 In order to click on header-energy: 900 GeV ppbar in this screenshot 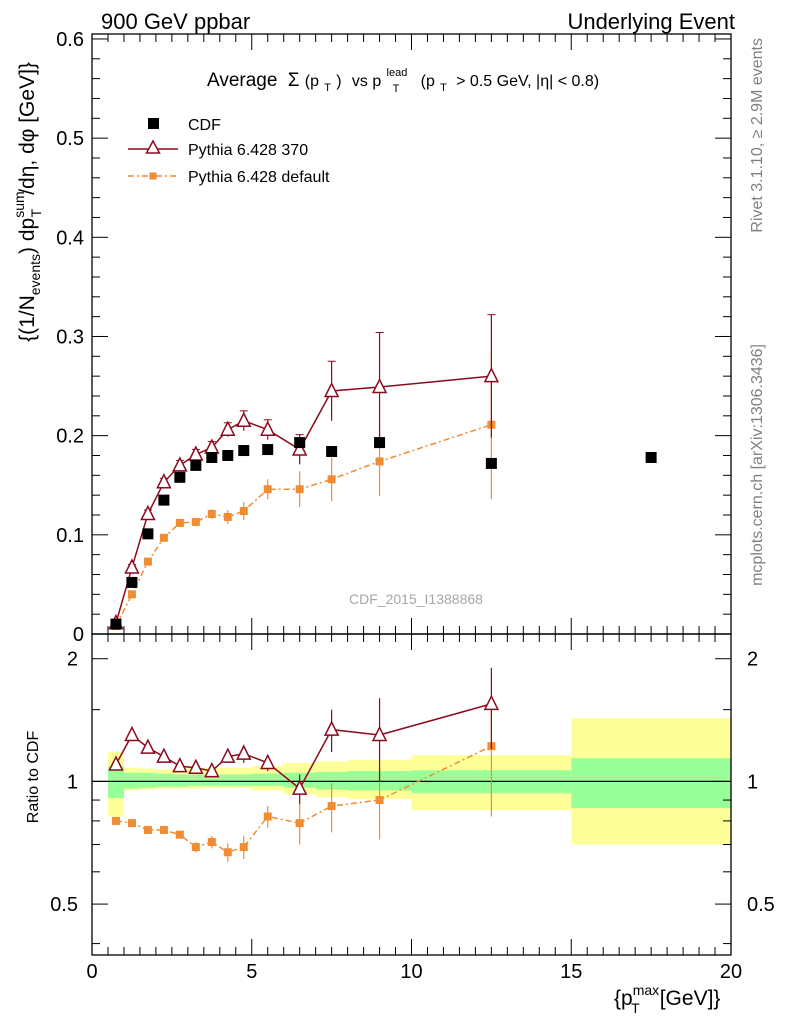, I will do `click(175, 21)`.